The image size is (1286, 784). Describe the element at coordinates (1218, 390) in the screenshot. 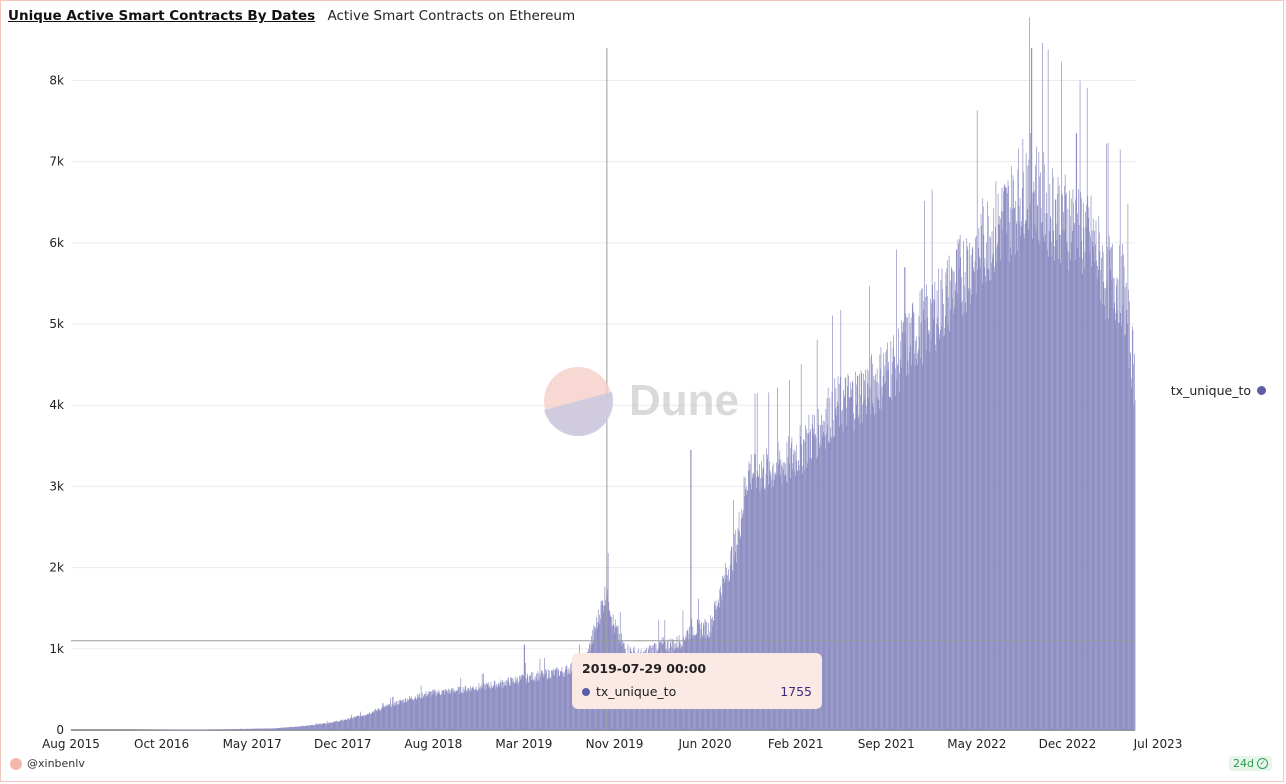

I see `legend: tx_unique_to` at that location.